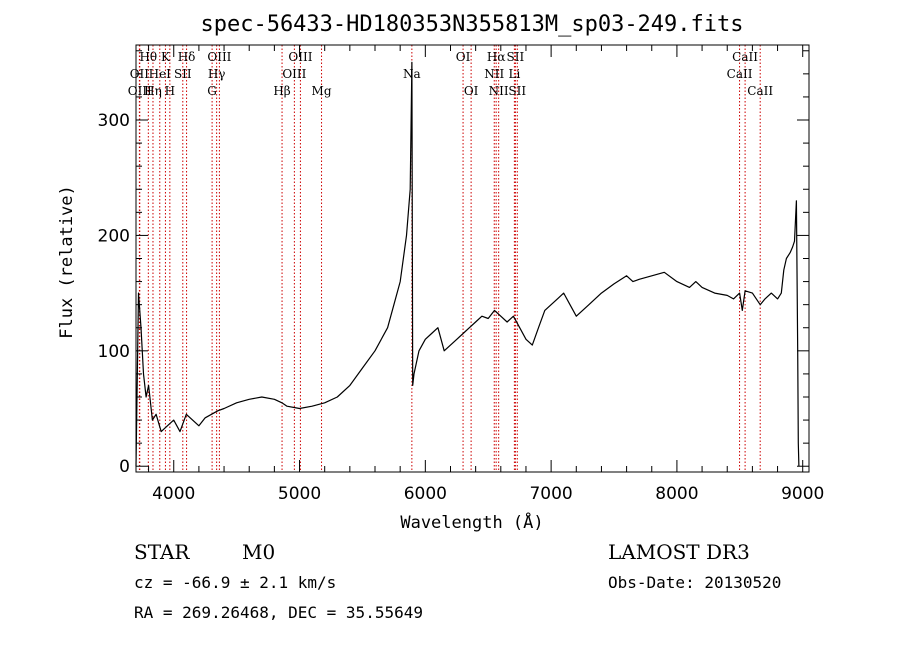 The image size is (900, 649). I want to click on line-label-16: Na, so click(412, 74).